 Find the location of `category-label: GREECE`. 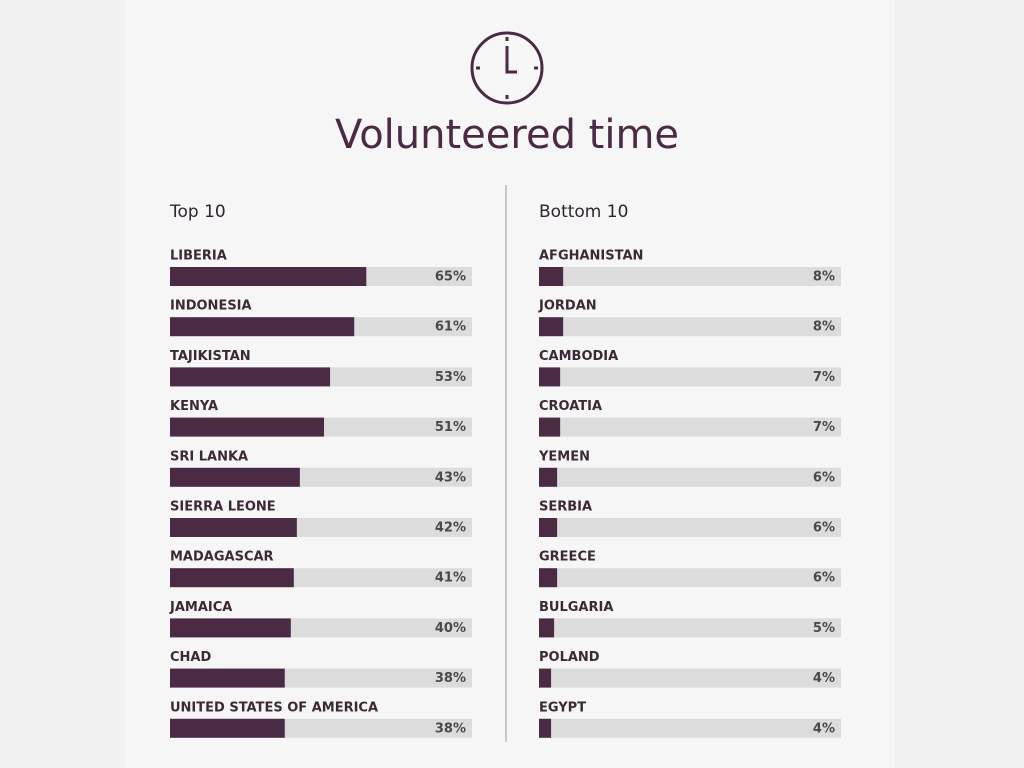

category-label: GREECE is located at coordinates (567, 557).